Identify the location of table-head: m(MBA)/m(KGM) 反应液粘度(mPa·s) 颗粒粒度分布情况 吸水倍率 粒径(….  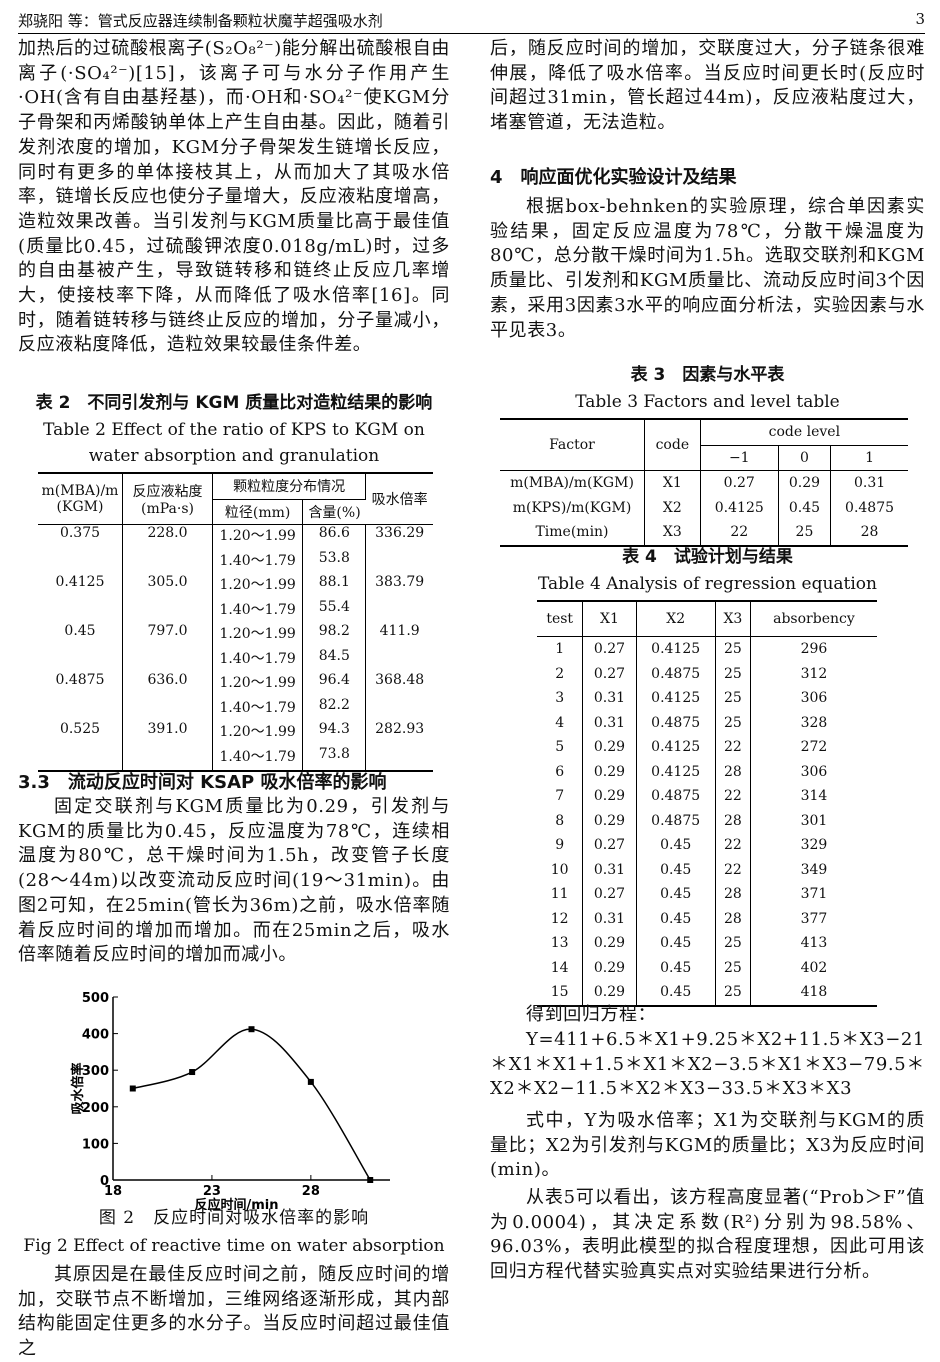
(235, 498).